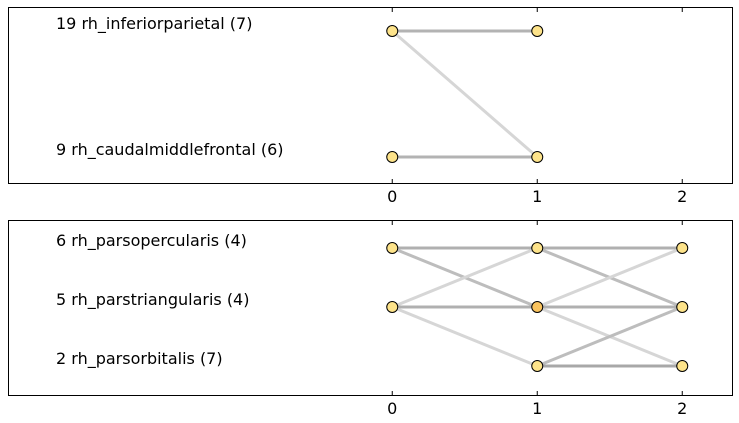 This screenshot has width=739, height=423. Describe the element at coordinates (139, 359) in the screenshot. I see `row-label: 2 rh_parsorbitalis (7)` at that location.